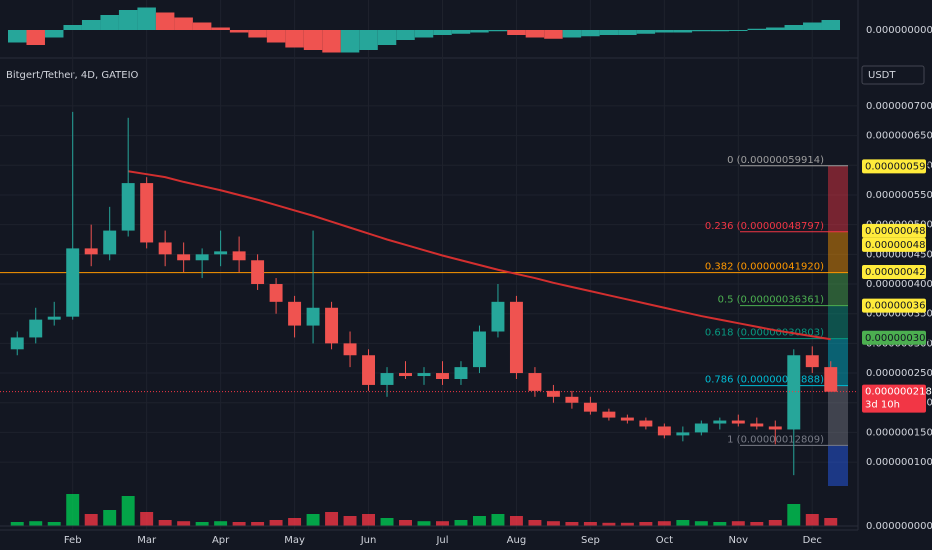 The height and width of the screenshot is (550, 932). I want to click on fib-extension-band, so click(838, 465).